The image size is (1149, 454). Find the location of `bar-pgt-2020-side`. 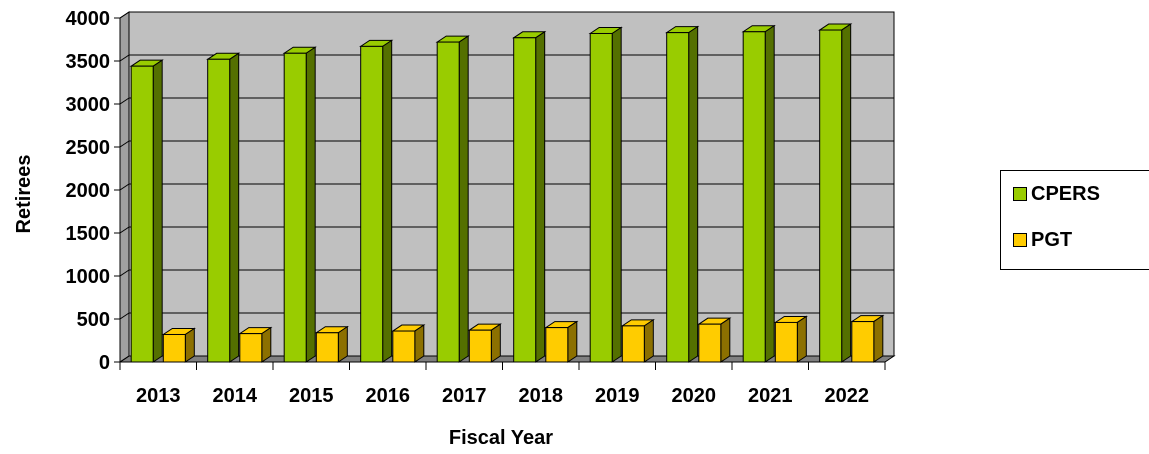

bar-pgt-2020-side is located at coordinates (725, 340).